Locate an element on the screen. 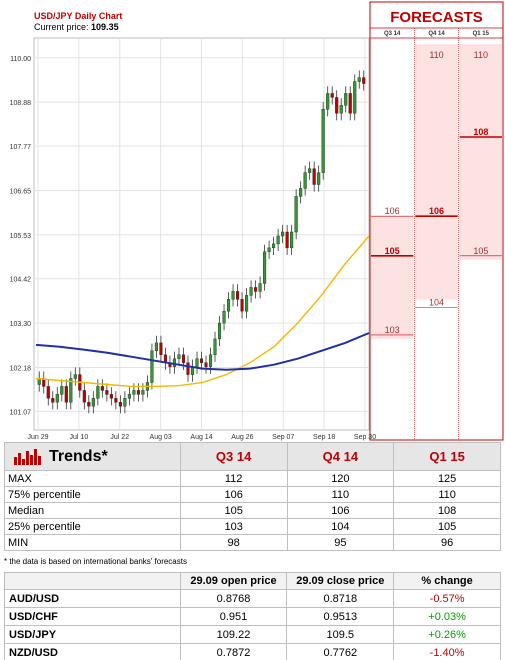 The height and width of the screenshot is (660, 505). bar-chart-icon is located at coordinates (27, 456).